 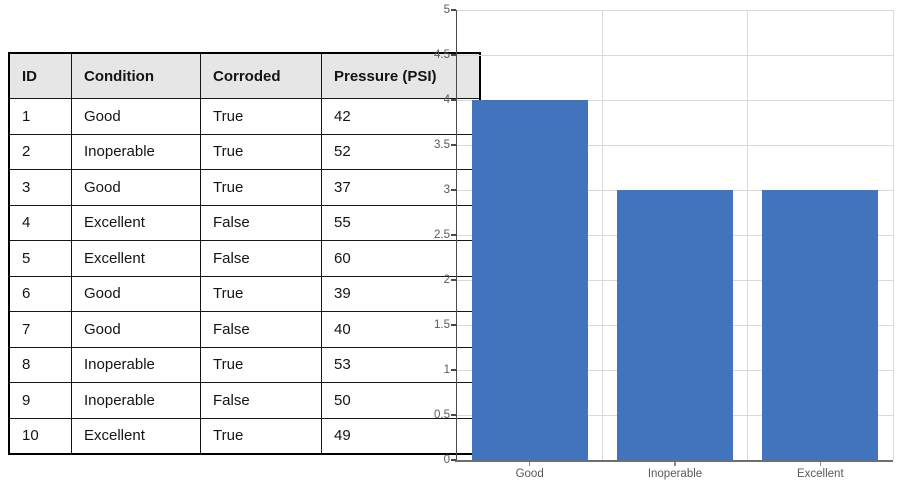 I want to click on table-cell: 39, so click(x=401, y=293).